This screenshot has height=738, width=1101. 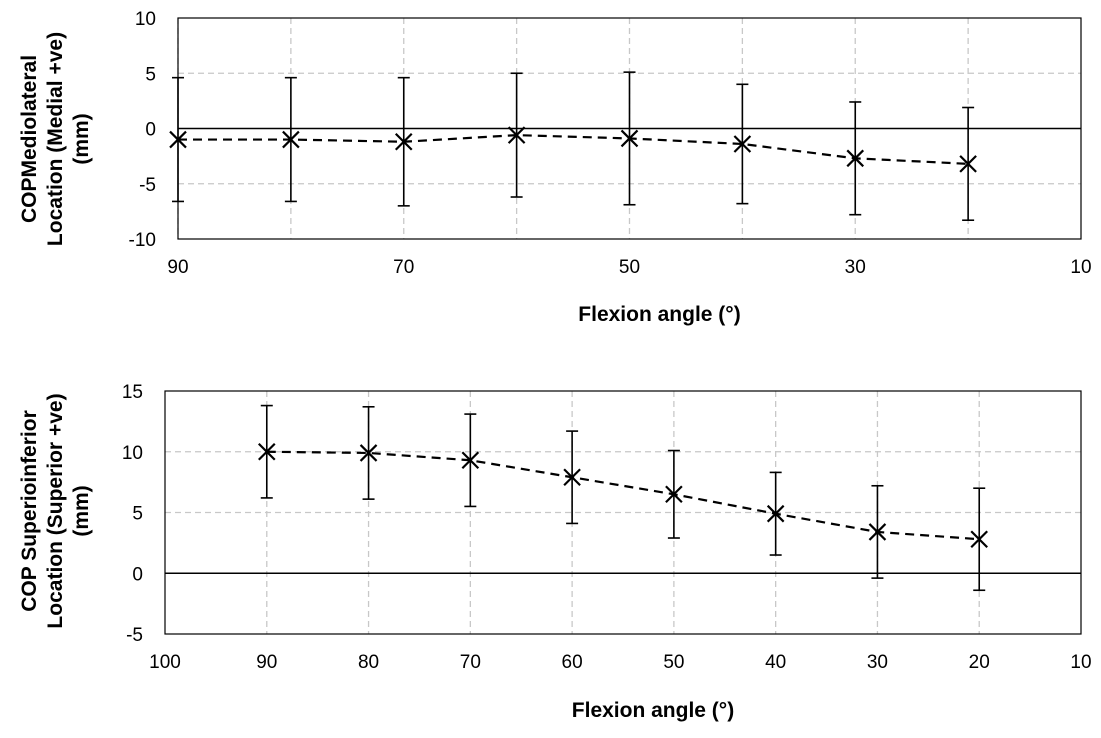 I want to click on x-tick-label: 80, so click(x=368, y=662).